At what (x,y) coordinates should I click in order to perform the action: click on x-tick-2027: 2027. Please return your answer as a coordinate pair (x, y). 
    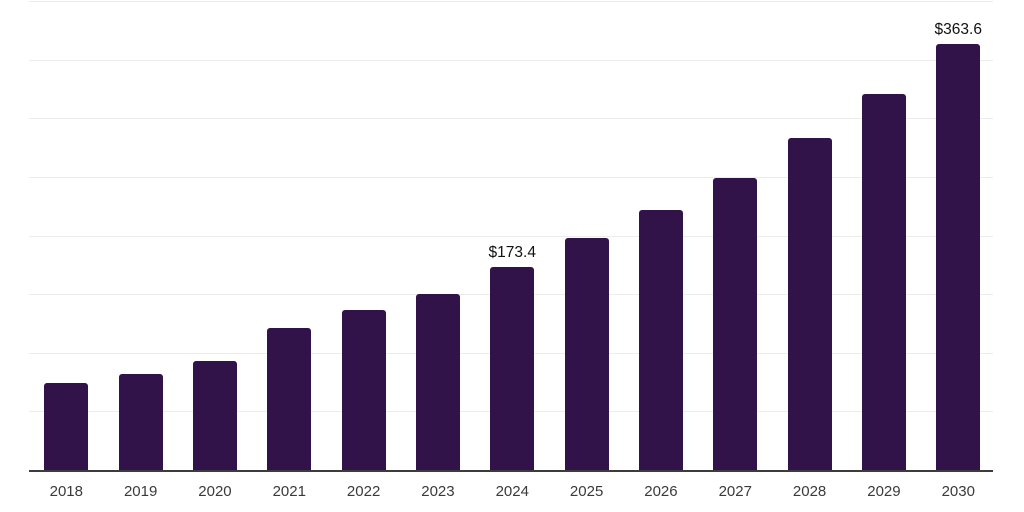
    Looking at the image, I should click on (735, 491).